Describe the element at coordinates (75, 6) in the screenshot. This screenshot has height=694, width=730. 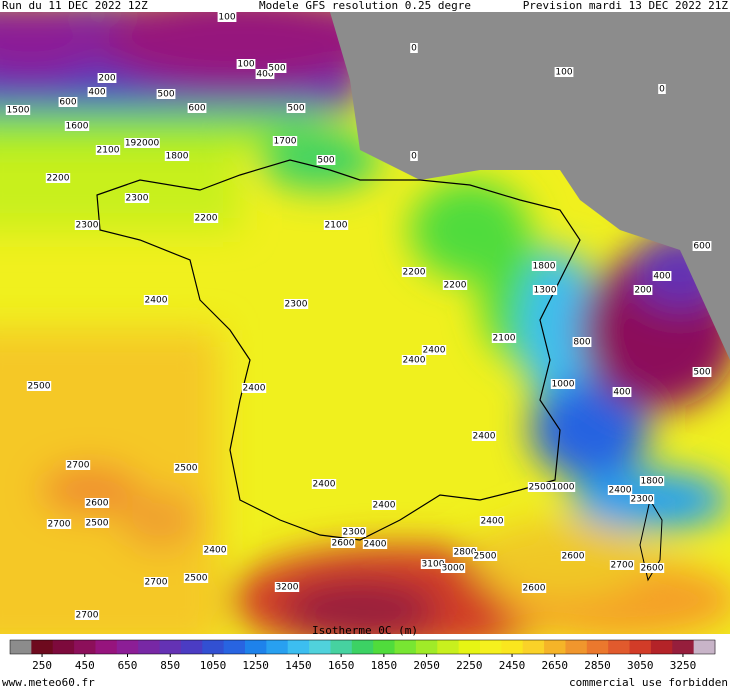
I see `run-label: Run du 11 DEC 2022 12Z` at that location.